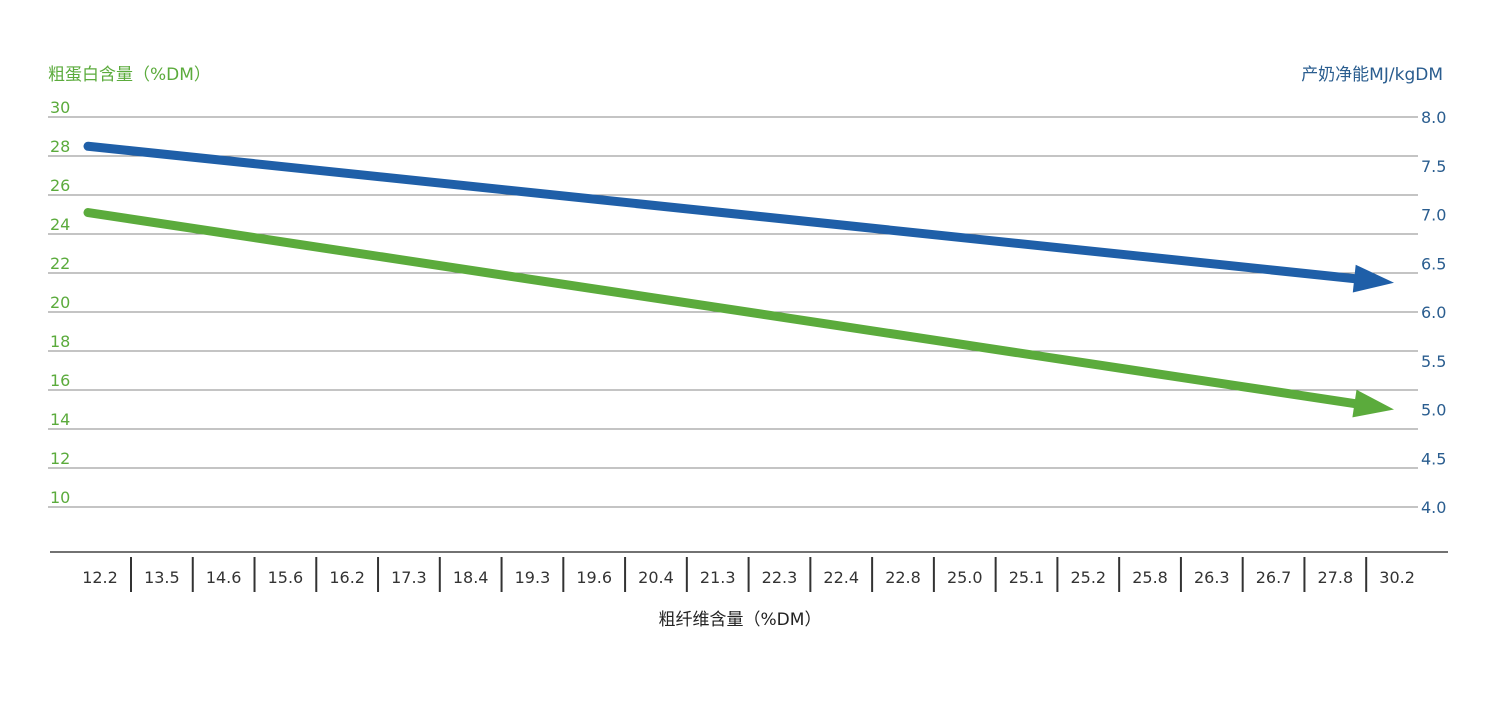 Image resolution: width=1497 pixels, height=709 pixels. Describe the element at coordinates (1397, 577) in the screenshot. I see `x-tick-label: 30.2` at that location.